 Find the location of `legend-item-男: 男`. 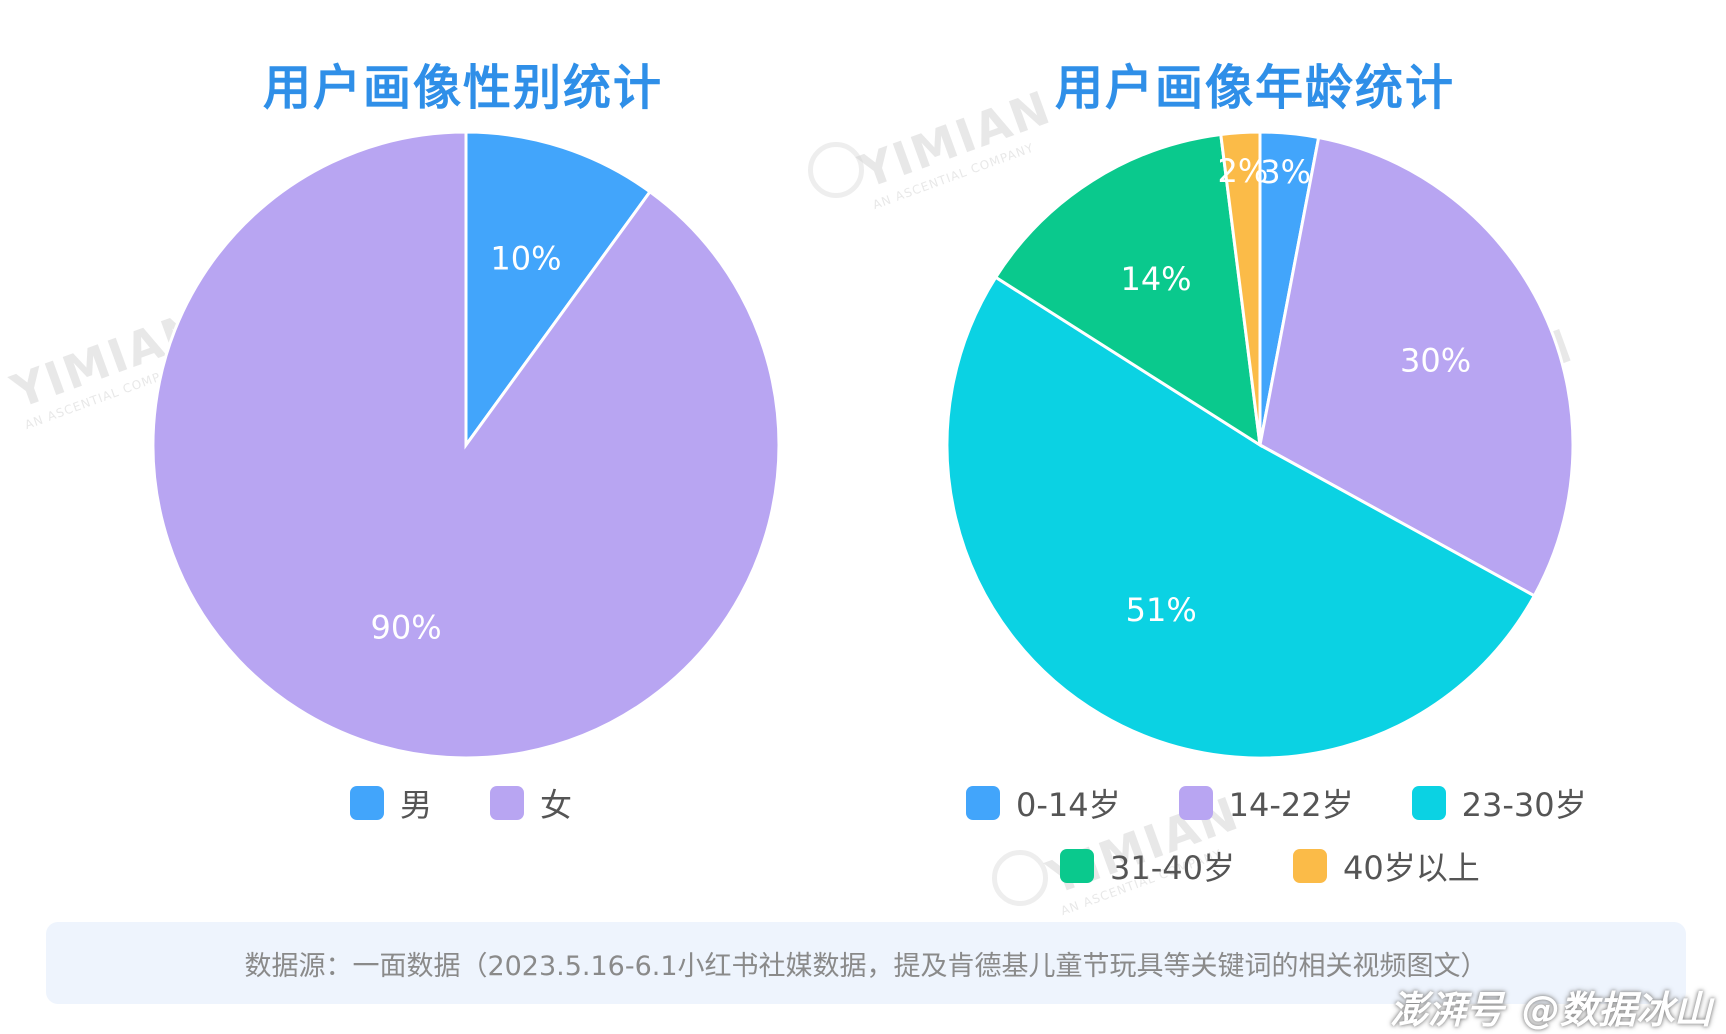

legend-item-男: 男 is located at coordinates (391, 803).